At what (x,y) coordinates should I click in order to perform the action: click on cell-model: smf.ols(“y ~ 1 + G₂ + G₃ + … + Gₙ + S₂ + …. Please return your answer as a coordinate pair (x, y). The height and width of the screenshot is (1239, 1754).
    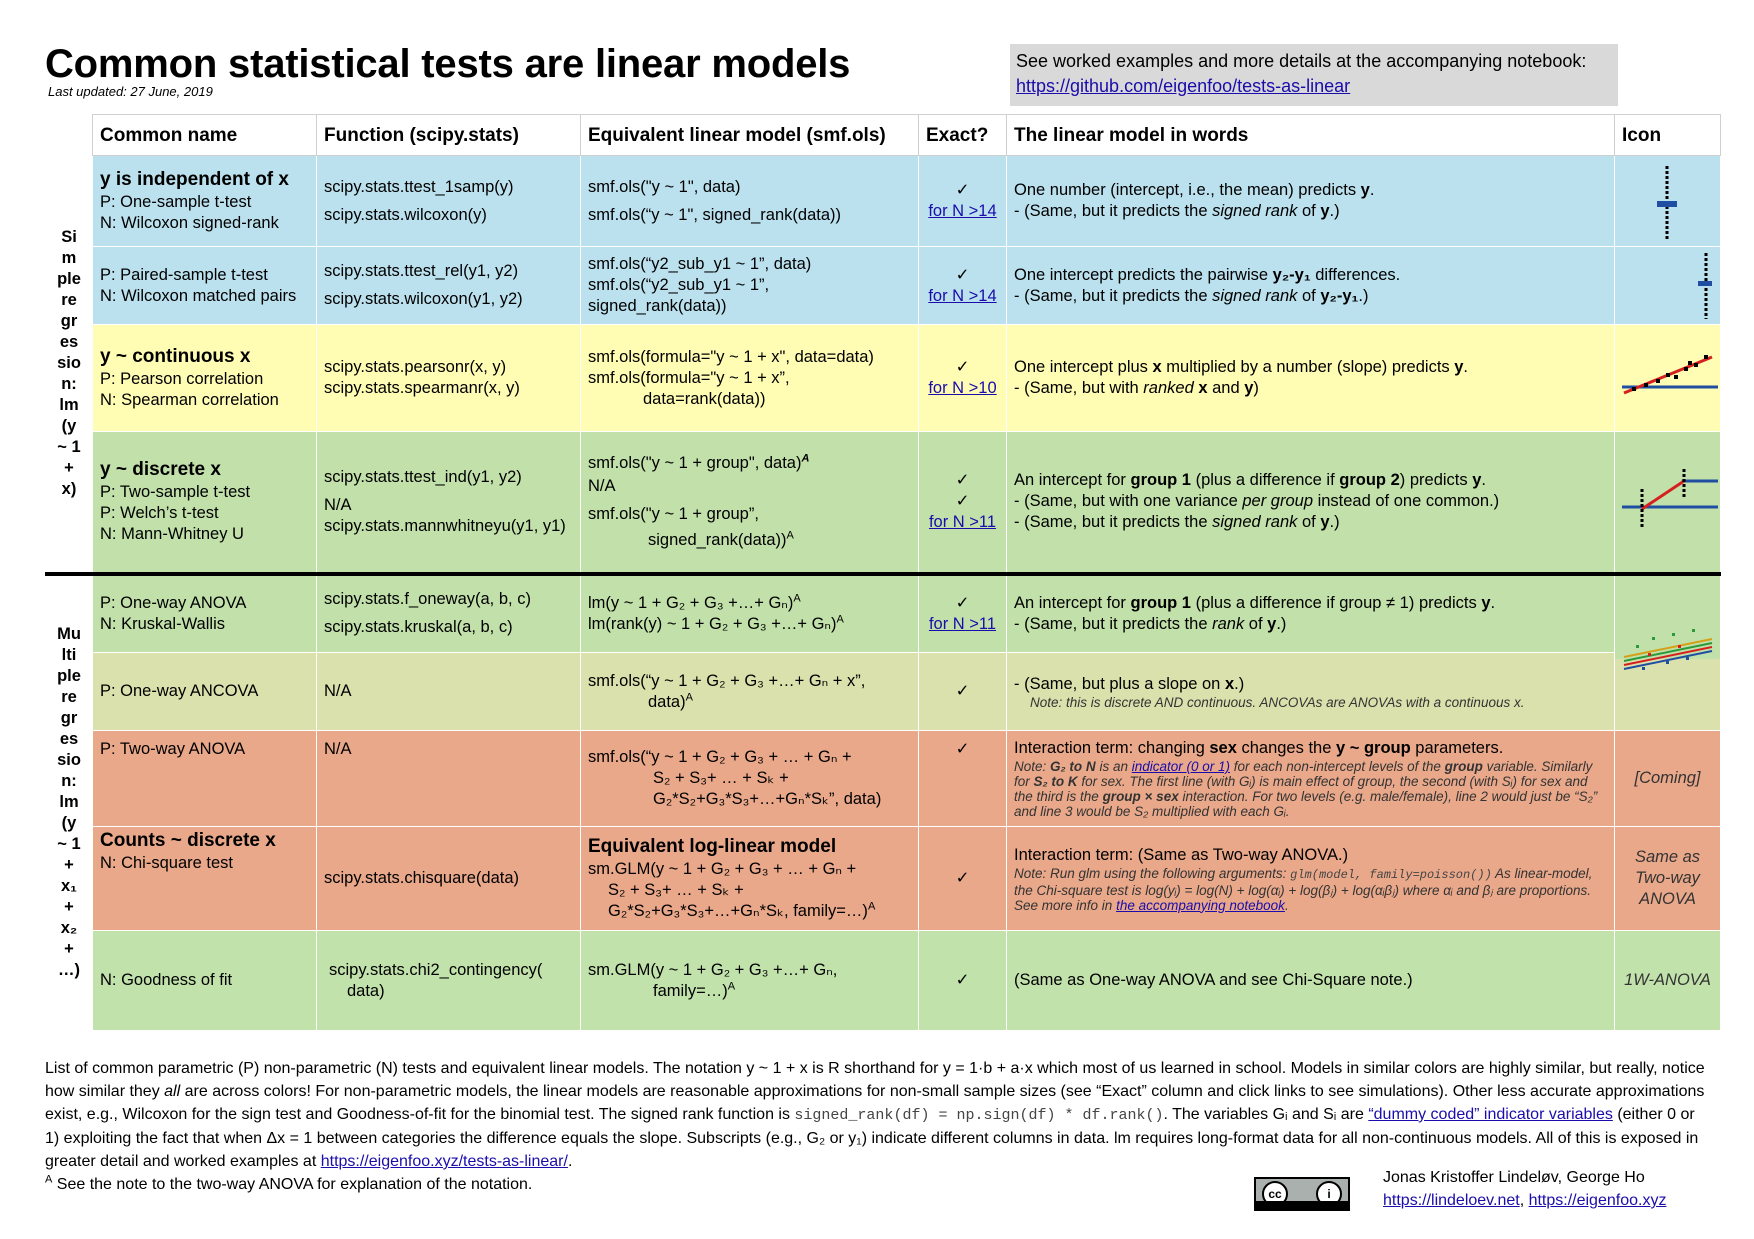
    Looking at the image, I should click on (749, 778).